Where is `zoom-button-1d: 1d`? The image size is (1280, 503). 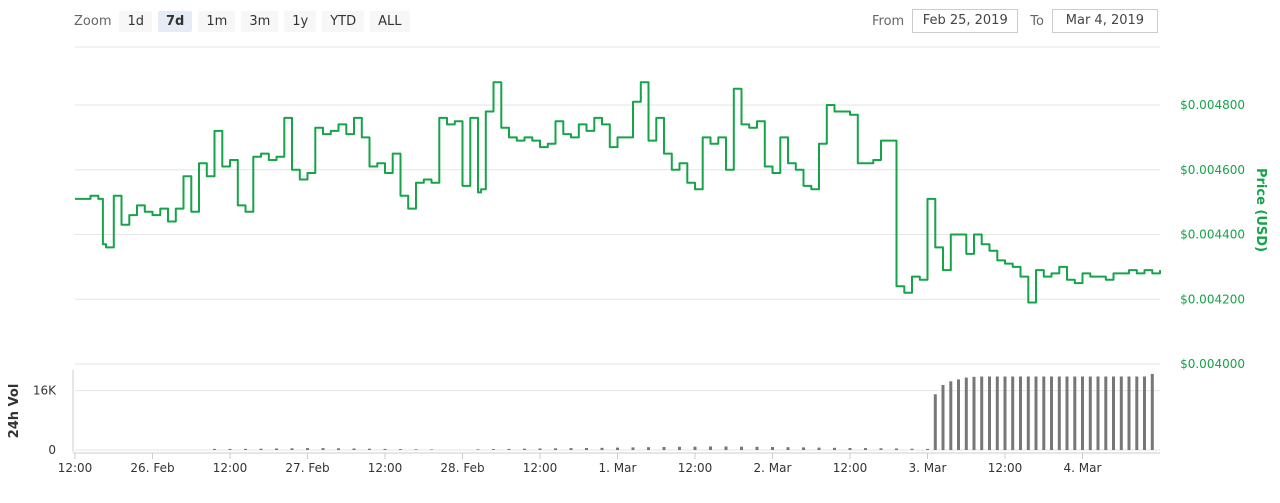 zoom-button-1d: 1d is located at coordinates (136, 21).